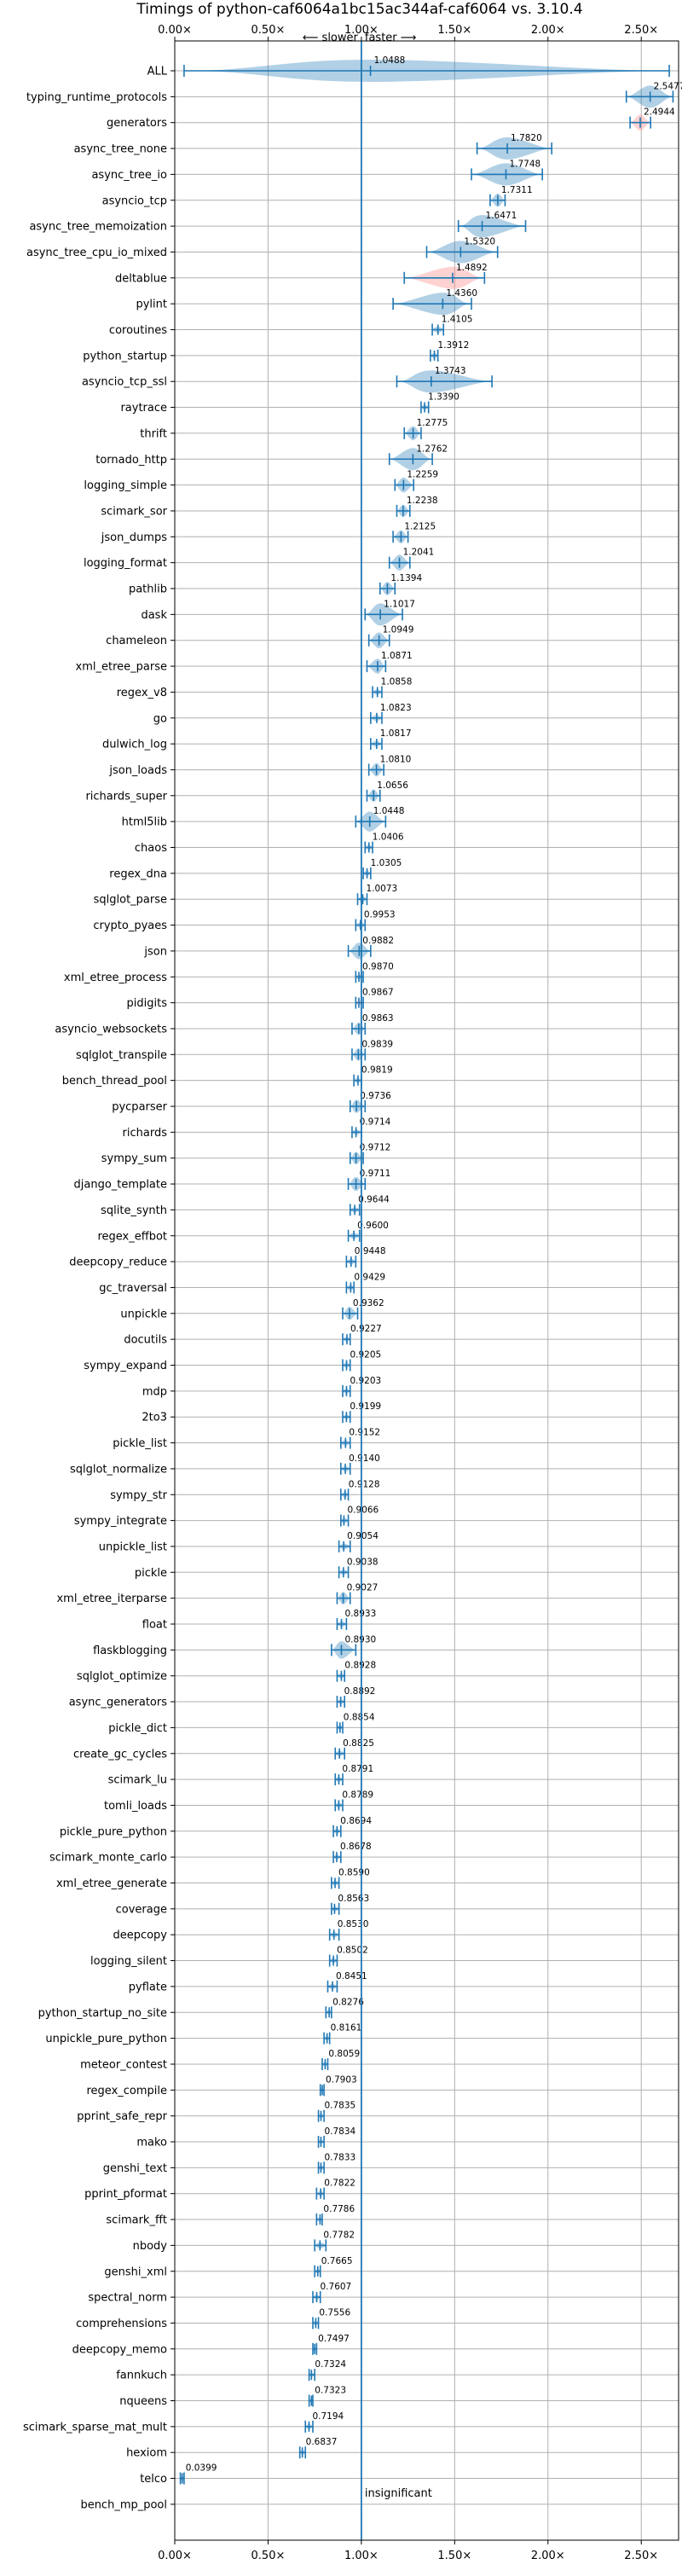 This screenshot has width=682, height=2576. I want to click on value-label: 1.5320, so click(480, 241).